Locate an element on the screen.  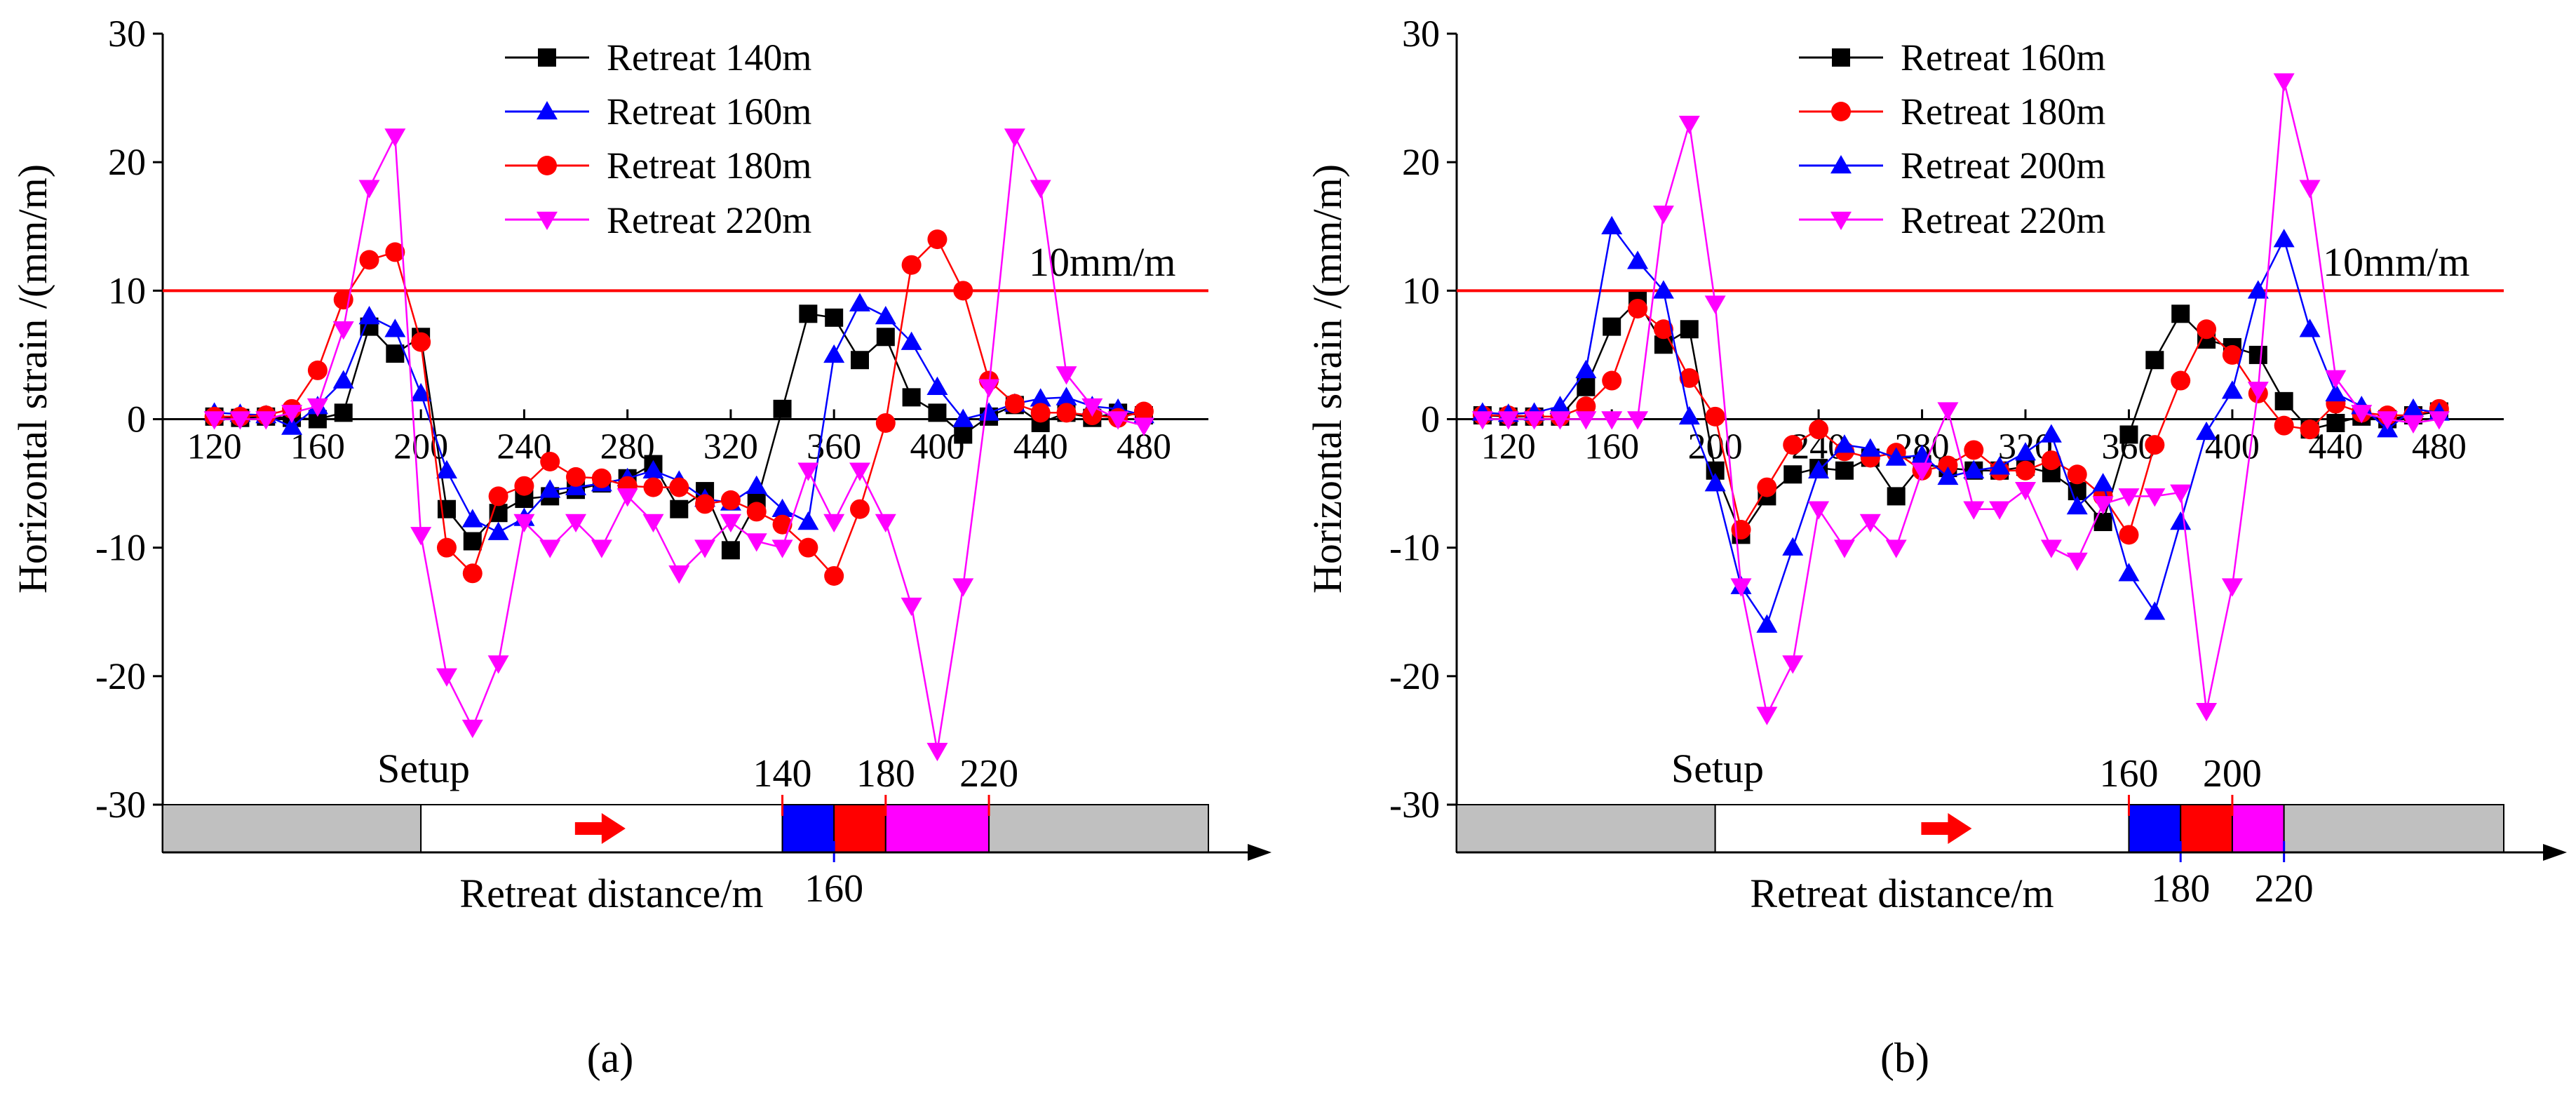
legend-label-0: Retreat 160m is located at coordinates (2003, 57).